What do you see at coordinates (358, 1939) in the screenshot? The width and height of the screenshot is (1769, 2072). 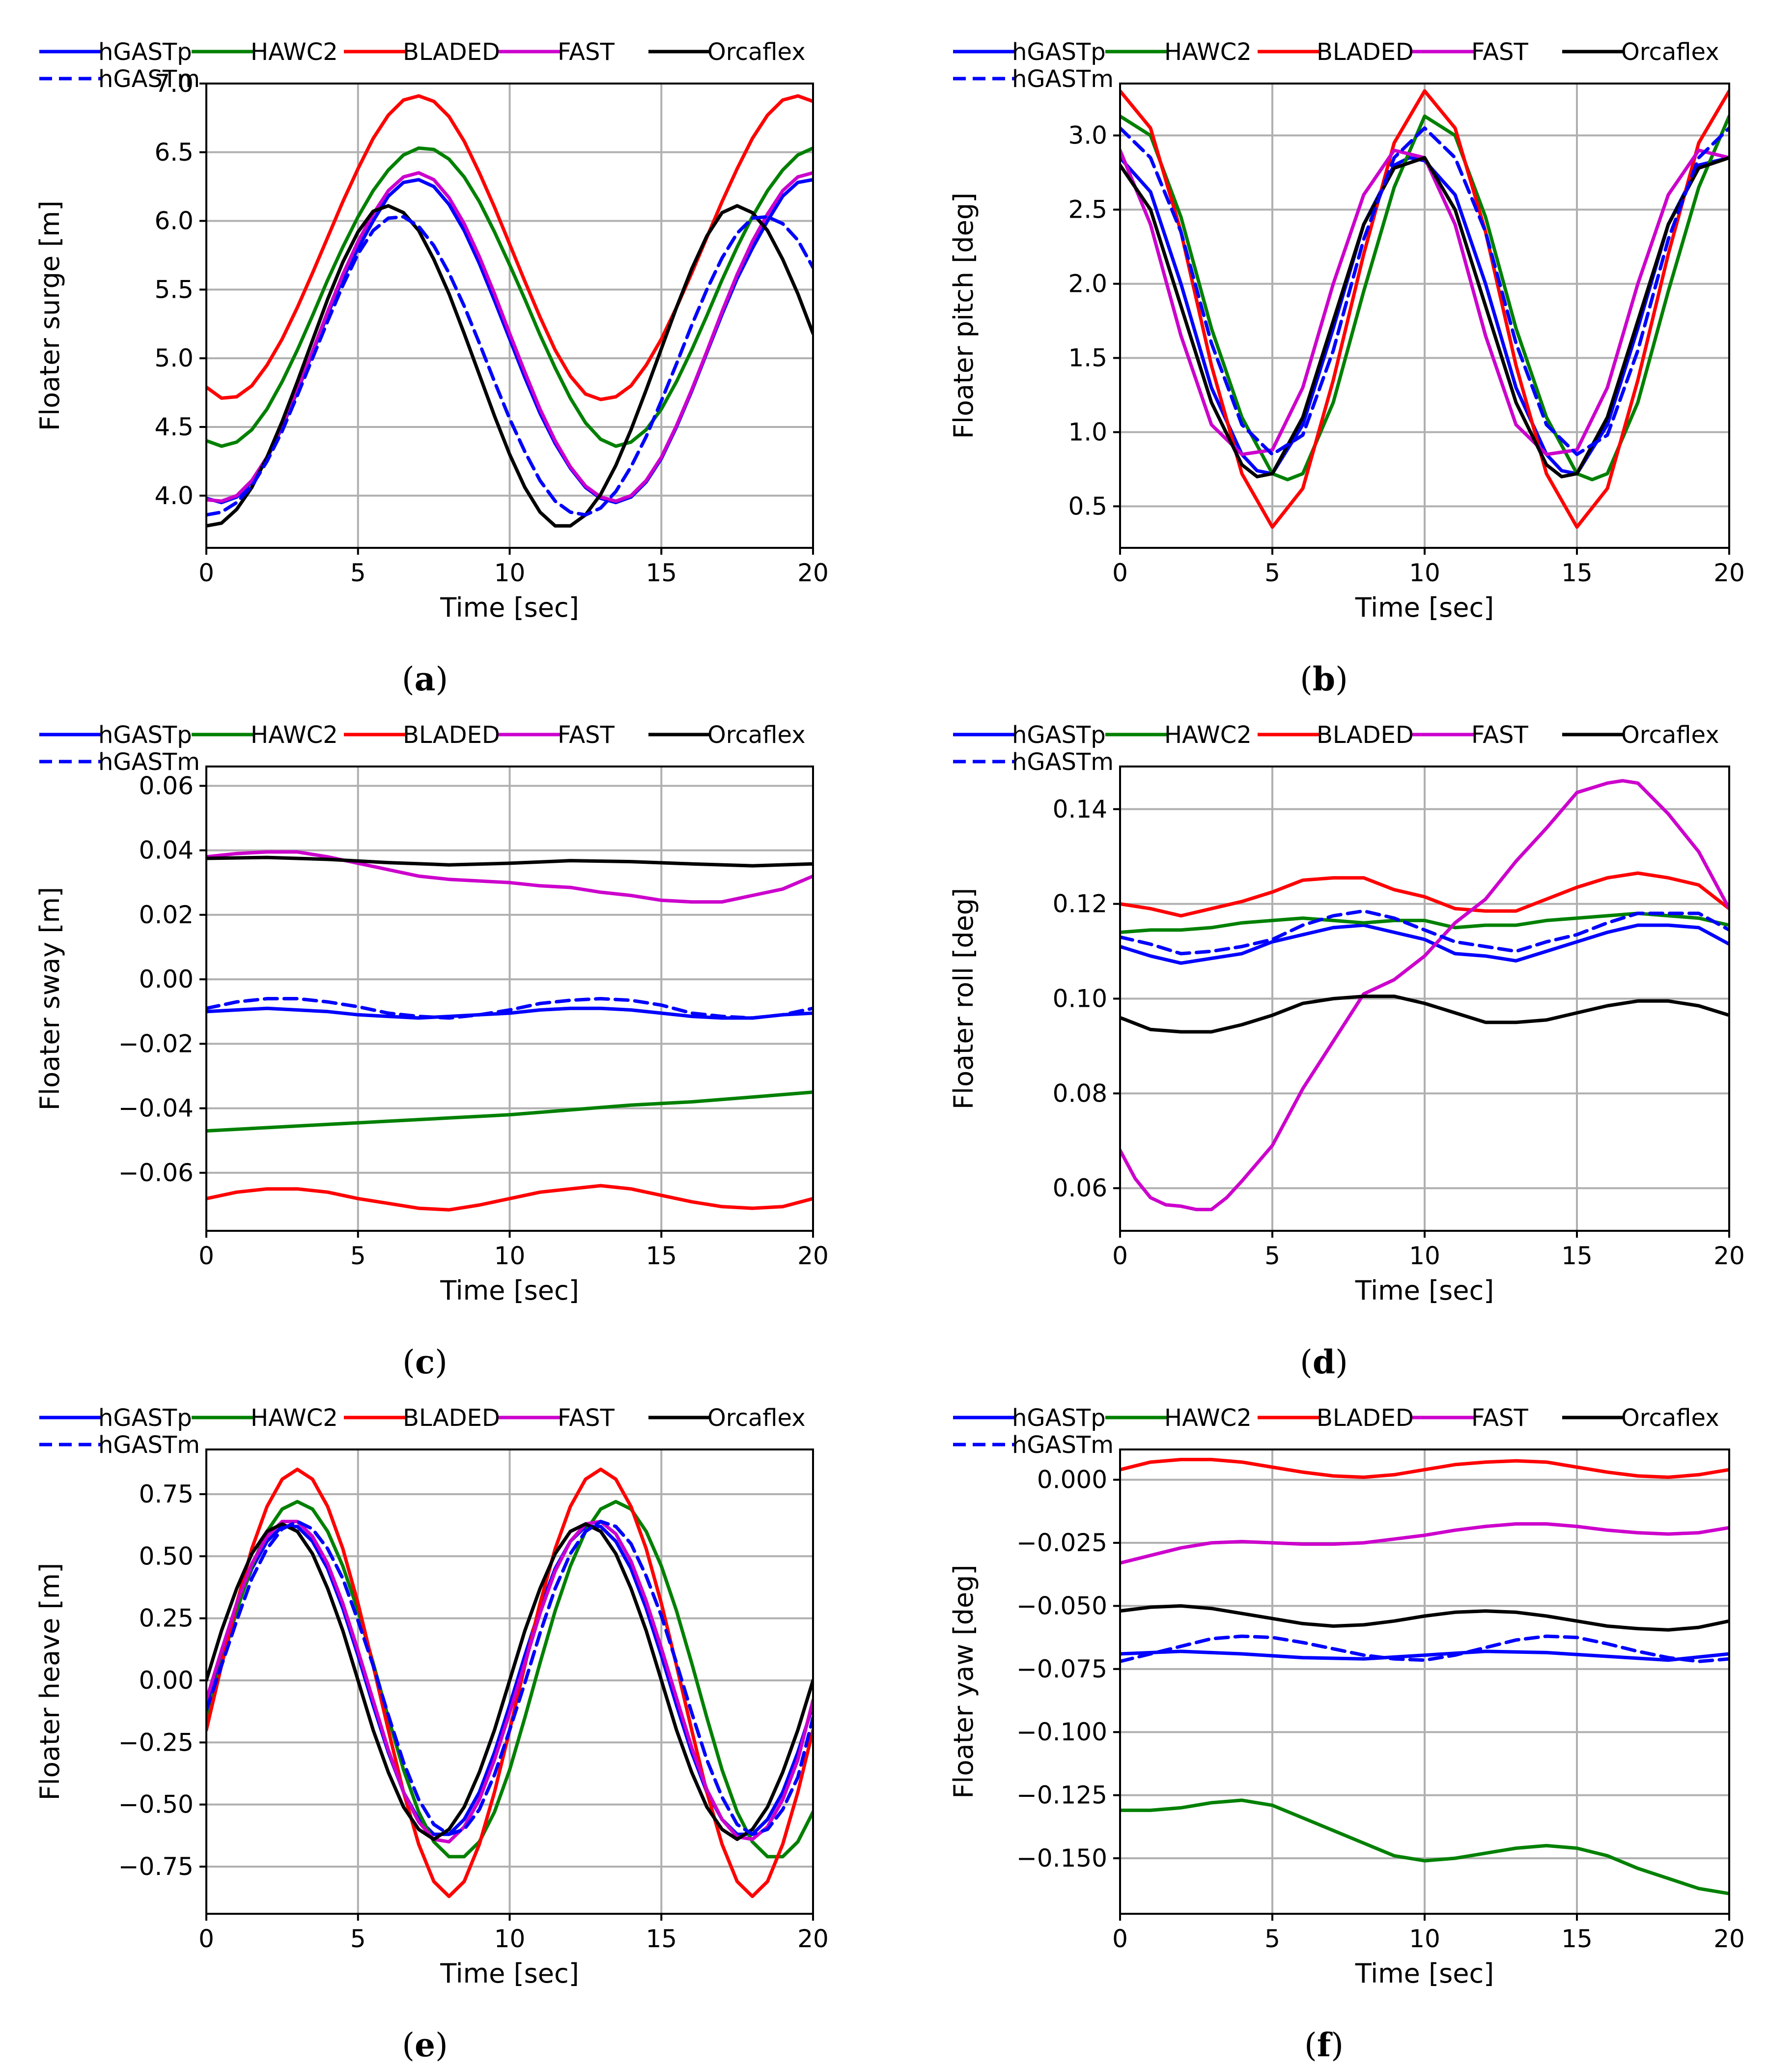 I see `x-tick-label: 5` at bounding box center [358, 1939].